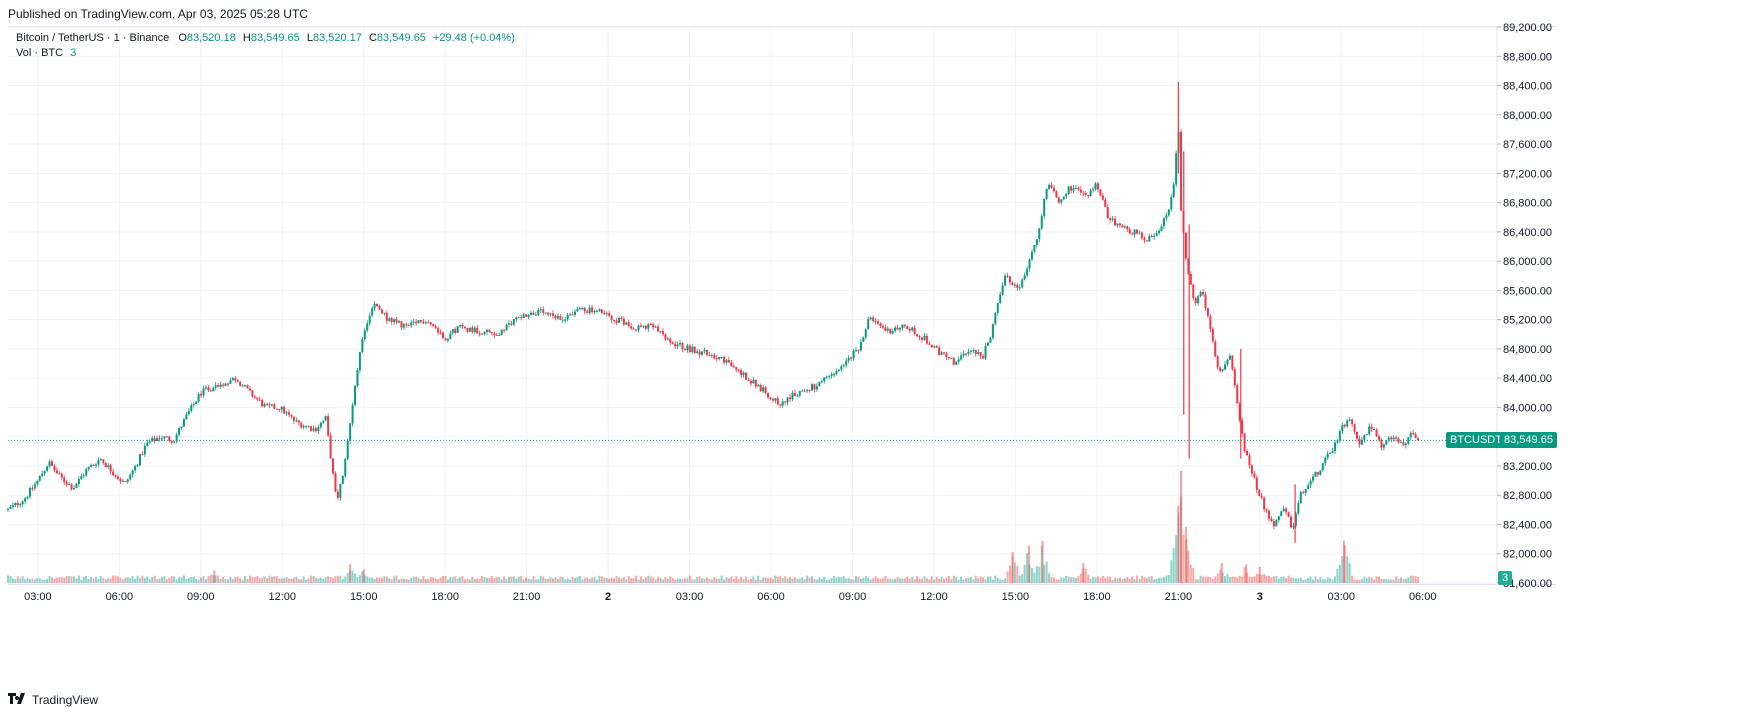 This screenshot has width=1755, height=716. Describe the element at coordinates (1527, 145) in the screenshot. I see `price-tick-label: 87,600.00` at that location.